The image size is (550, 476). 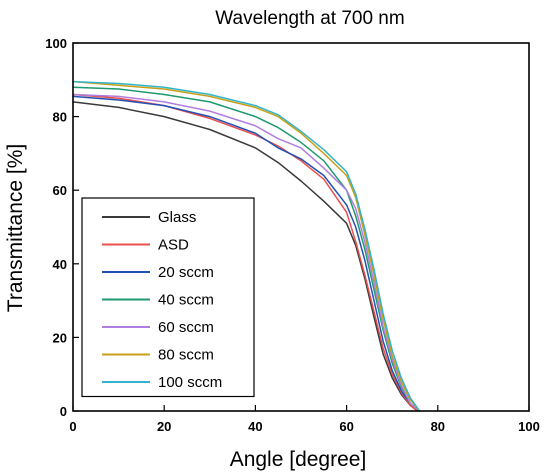 What do you see at coordinates (60, 264) in the screenshot?
I see `y-tick-label: 40` at bounding box center [60, 264].